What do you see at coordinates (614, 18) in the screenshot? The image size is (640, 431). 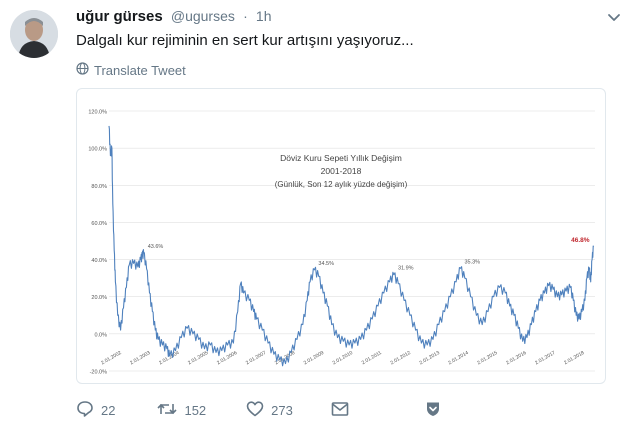 I see `chevron-down-icon` at bounding box center [614, 18].